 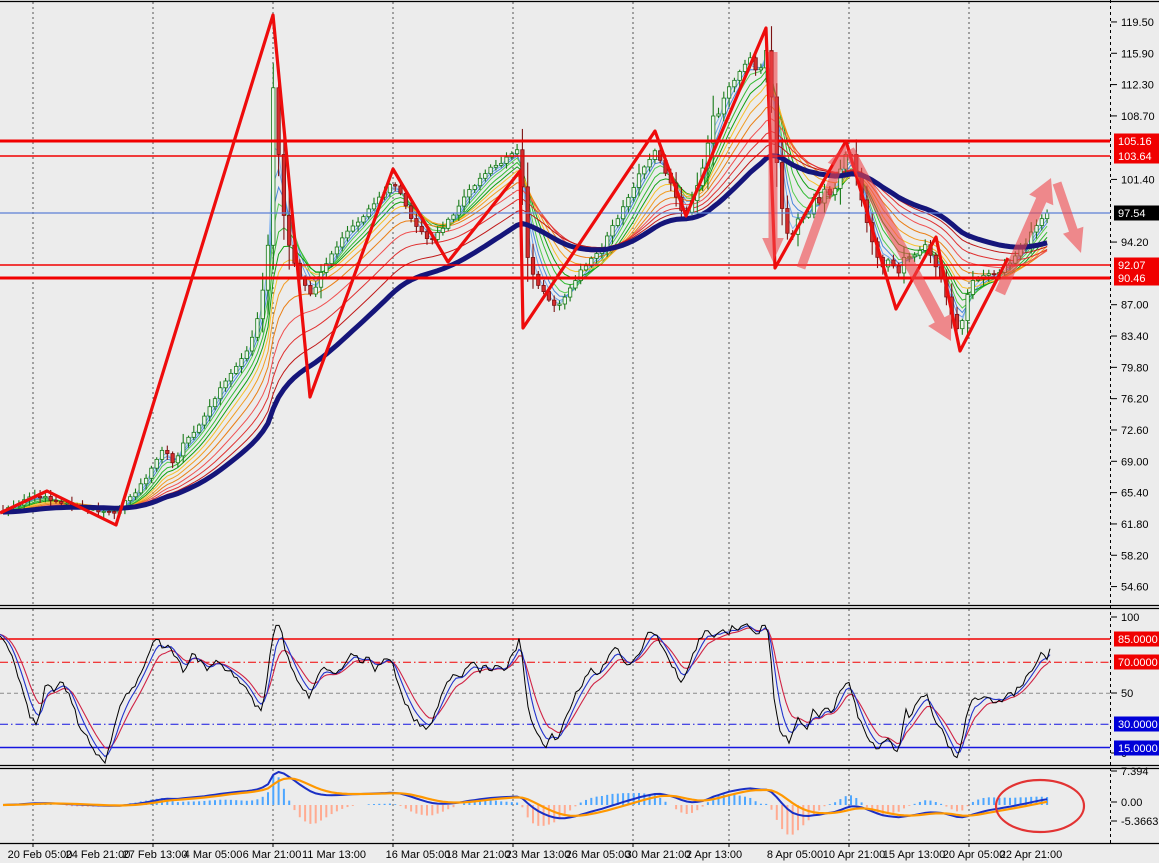 What do you see at coordinates (1132, 214) in the screenshot?
I see `axis-price-tag-text: 97.54` at bounding box center [1132, 214].